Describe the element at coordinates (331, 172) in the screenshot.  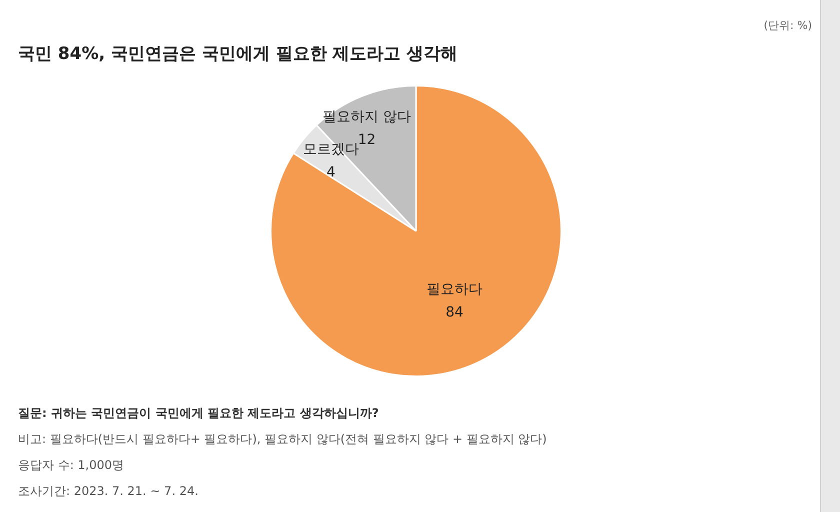
I see `data-label: 4` at that location.